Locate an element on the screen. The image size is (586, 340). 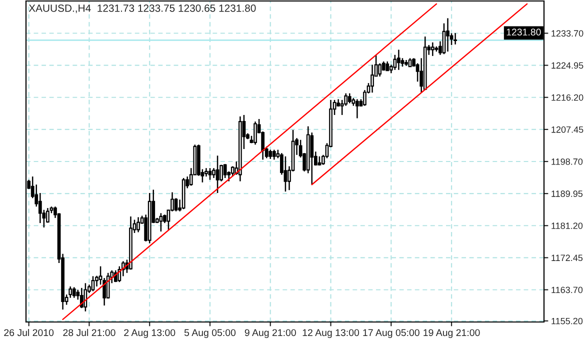
x-tick-label: 9 Aug 21:00 is located at coordinates (270, 333).